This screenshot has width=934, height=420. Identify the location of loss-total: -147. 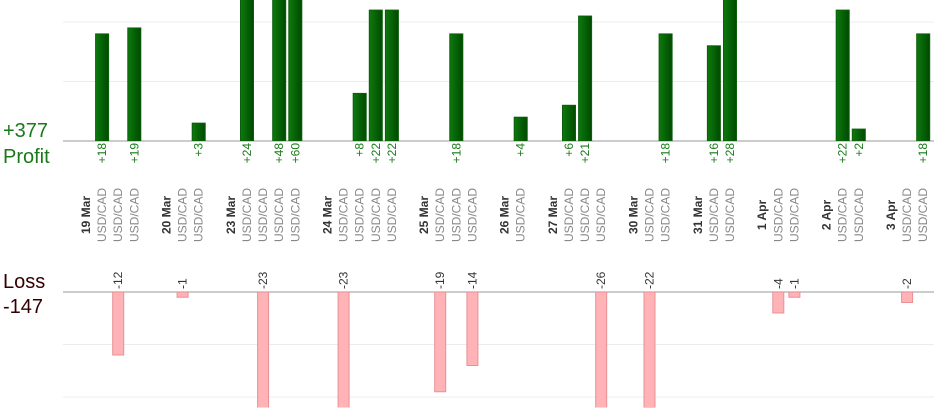
(23, 307).